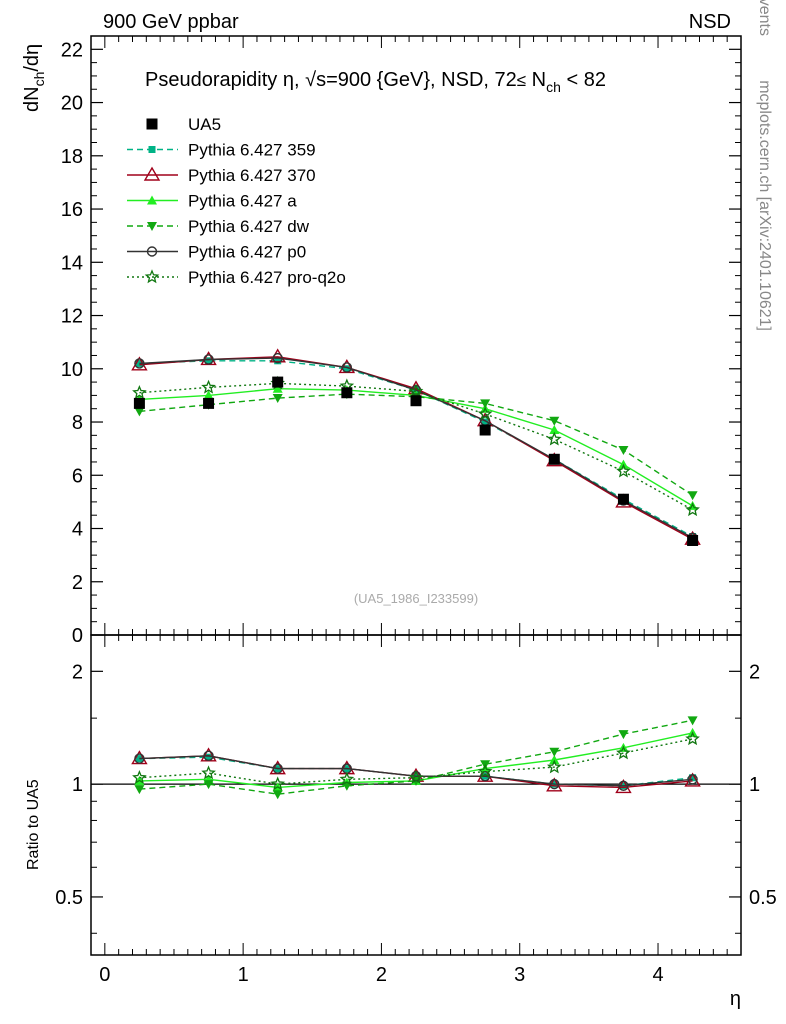 This screenshot has width=786, height=1024. I want to click on ratio-line-dw, so click(416, 757).